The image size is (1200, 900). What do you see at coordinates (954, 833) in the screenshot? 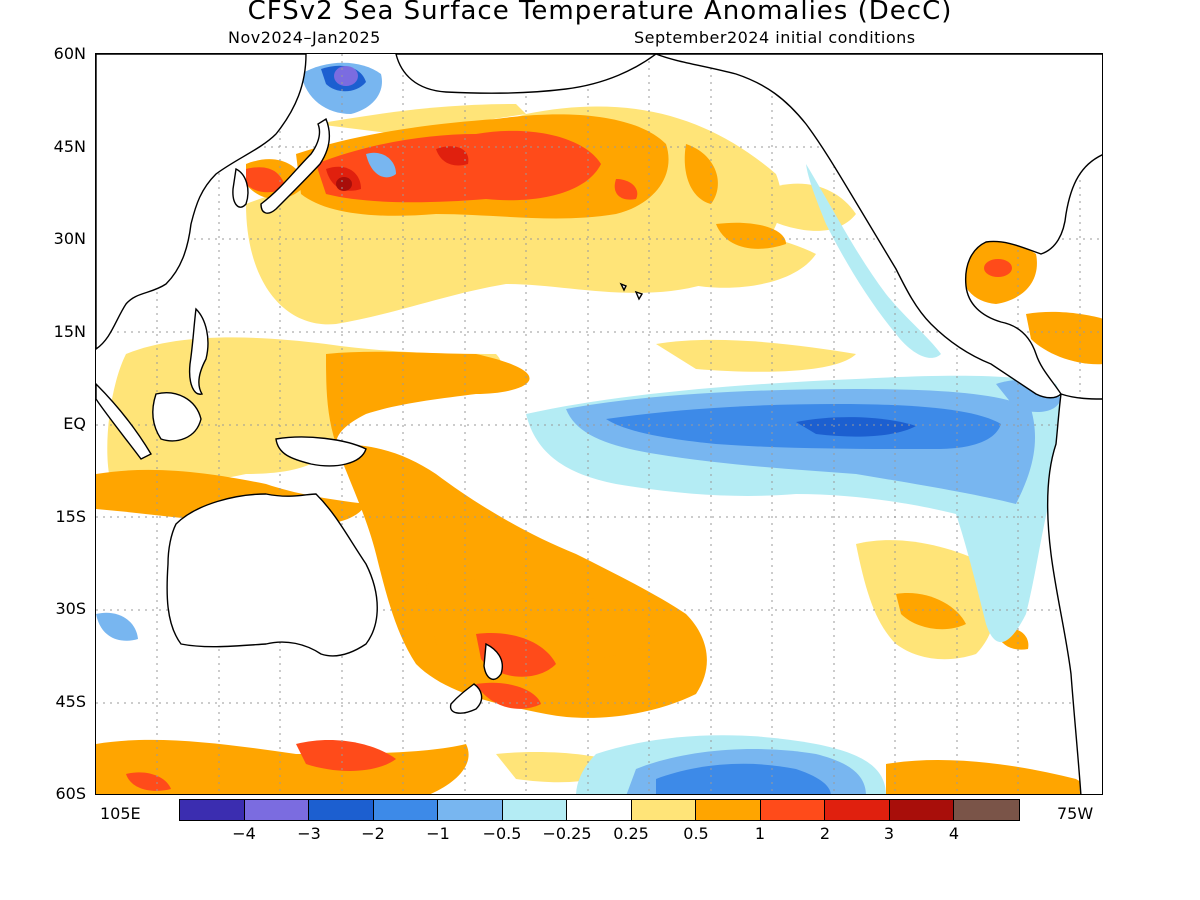
I see `colorbar-tick: 4` at bounding box center [954, 833].